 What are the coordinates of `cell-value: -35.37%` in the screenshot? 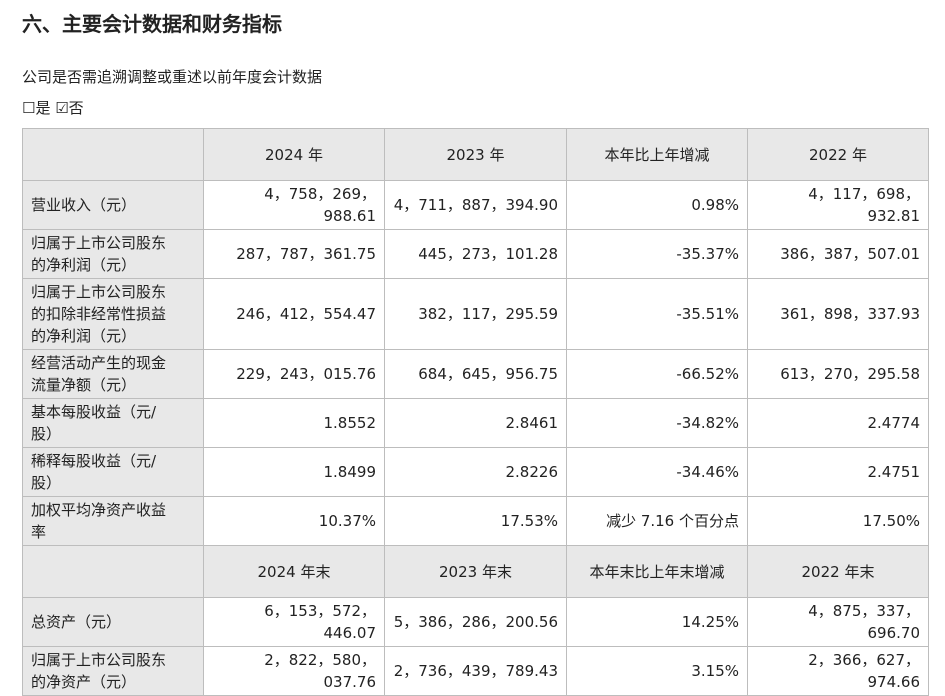 It's located at (657, 254).